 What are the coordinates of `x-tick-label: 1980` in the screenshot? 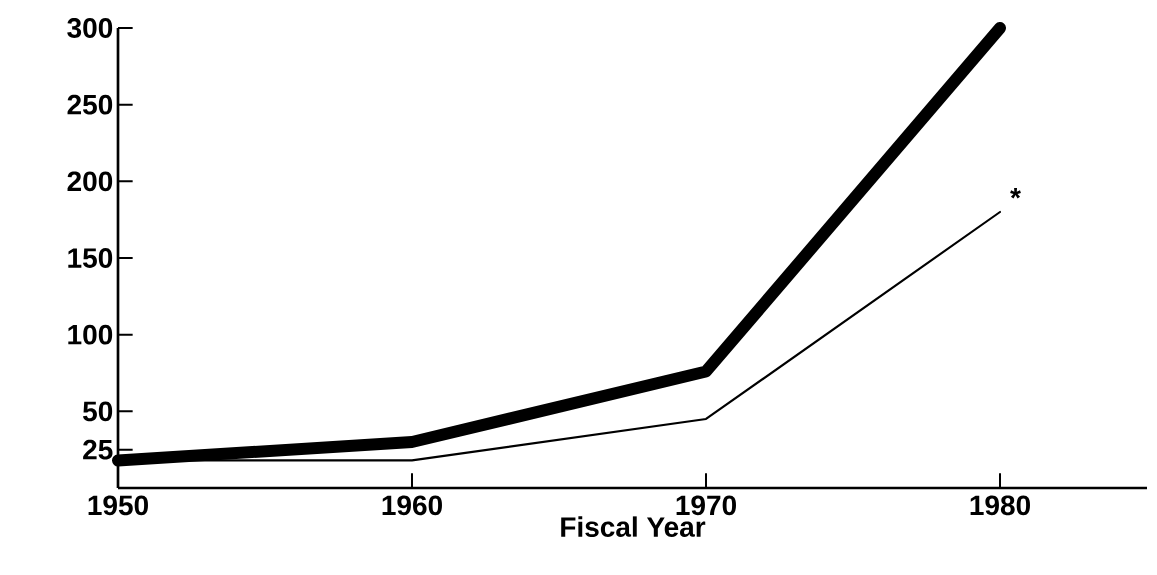 It's located at (1000, 505).